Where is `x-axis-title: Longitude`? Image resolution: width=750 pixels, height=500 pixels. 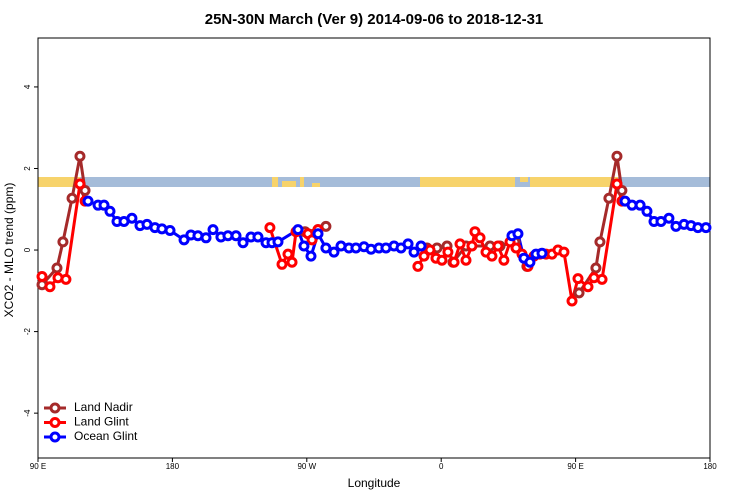
x-axis-title: Longitude is located at coordinates (374, 483).